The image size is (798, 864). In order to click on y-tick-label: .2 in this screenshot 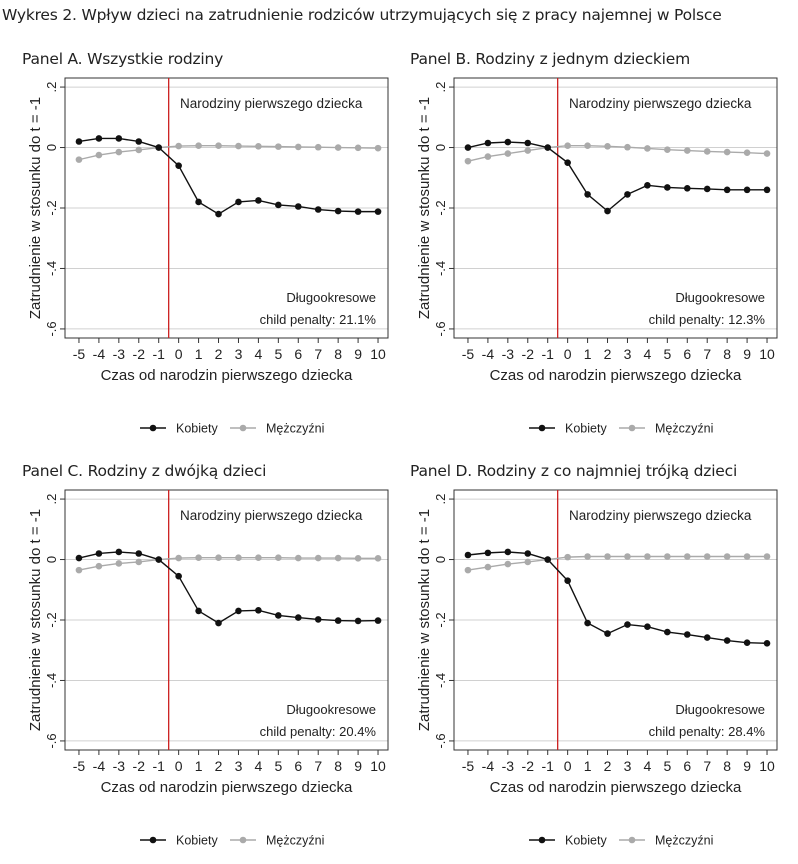, I will do `click(440, 499)`.